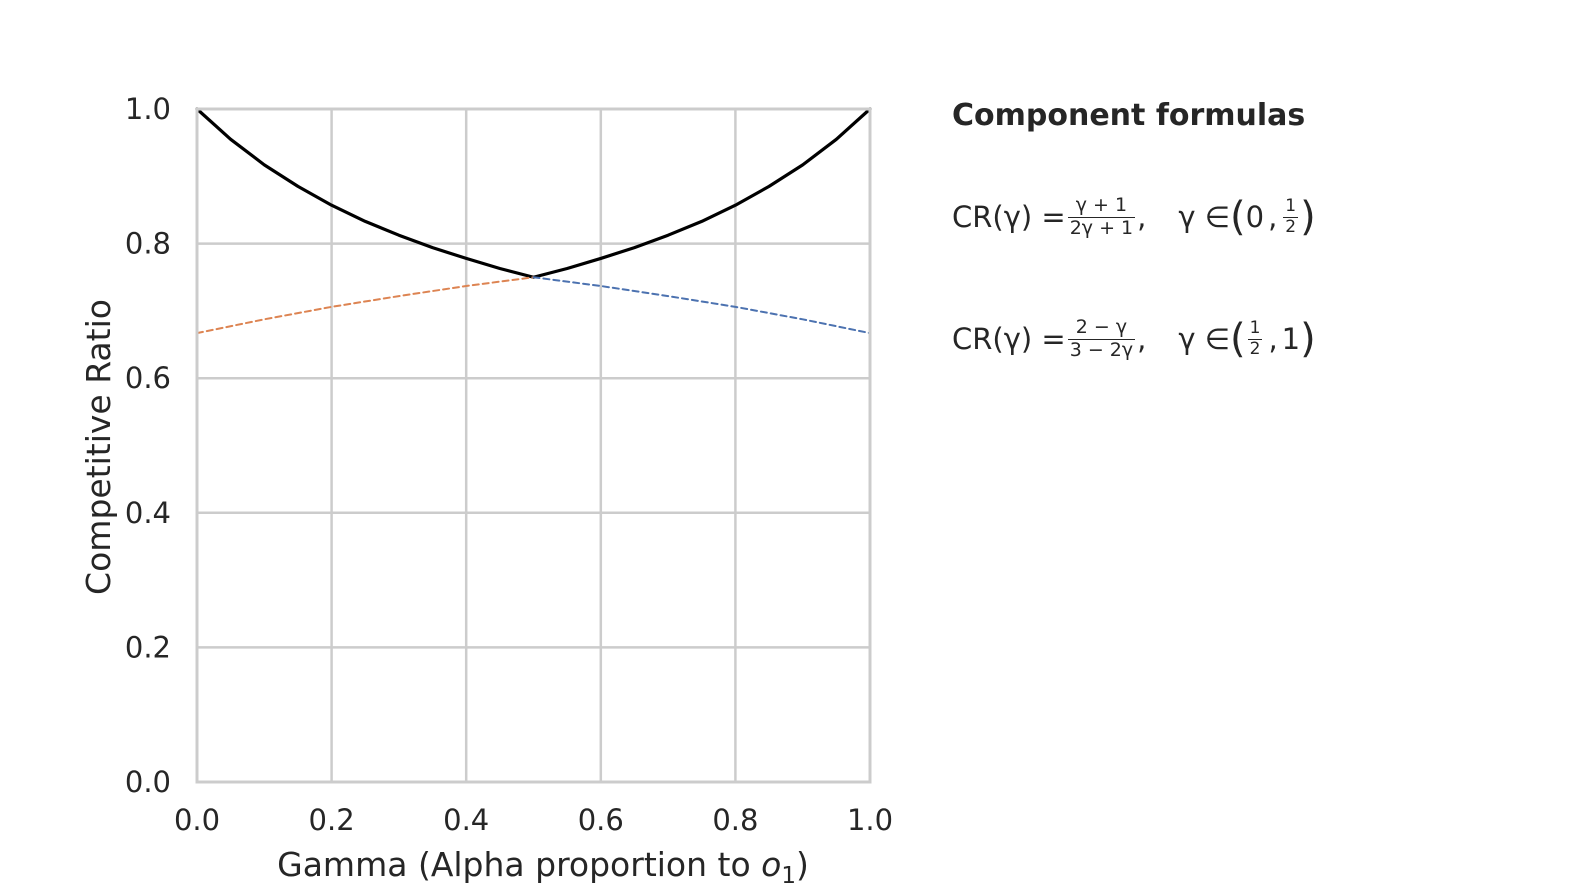 This screenshot has height=892, width=1584. I want to click on y-tick-label-0: 0.0, so click(148, 782).